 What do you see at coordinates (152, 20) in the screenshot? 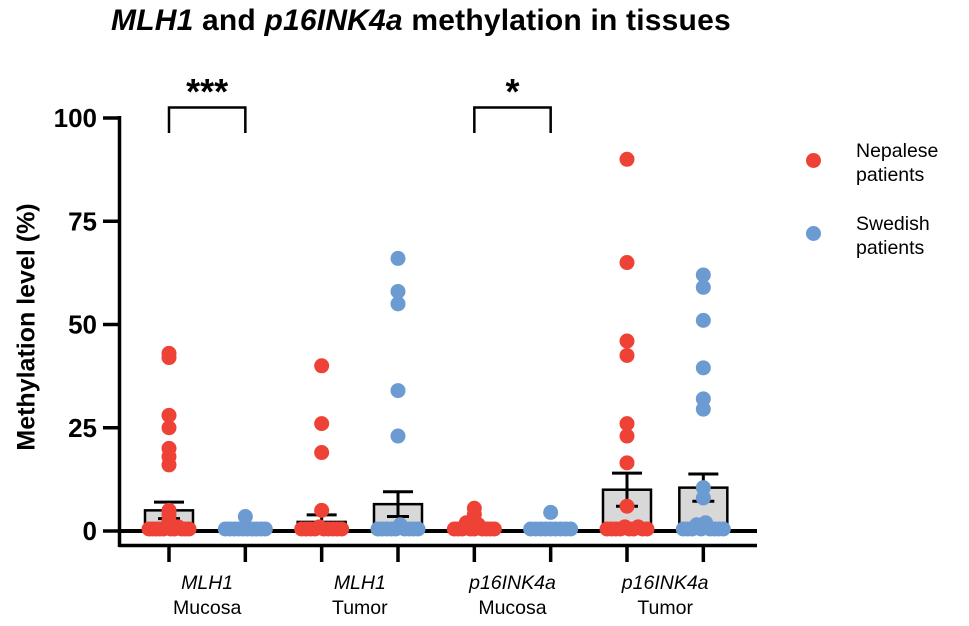
I see `gene-name: MLH1` at bounding box center [152, 20].